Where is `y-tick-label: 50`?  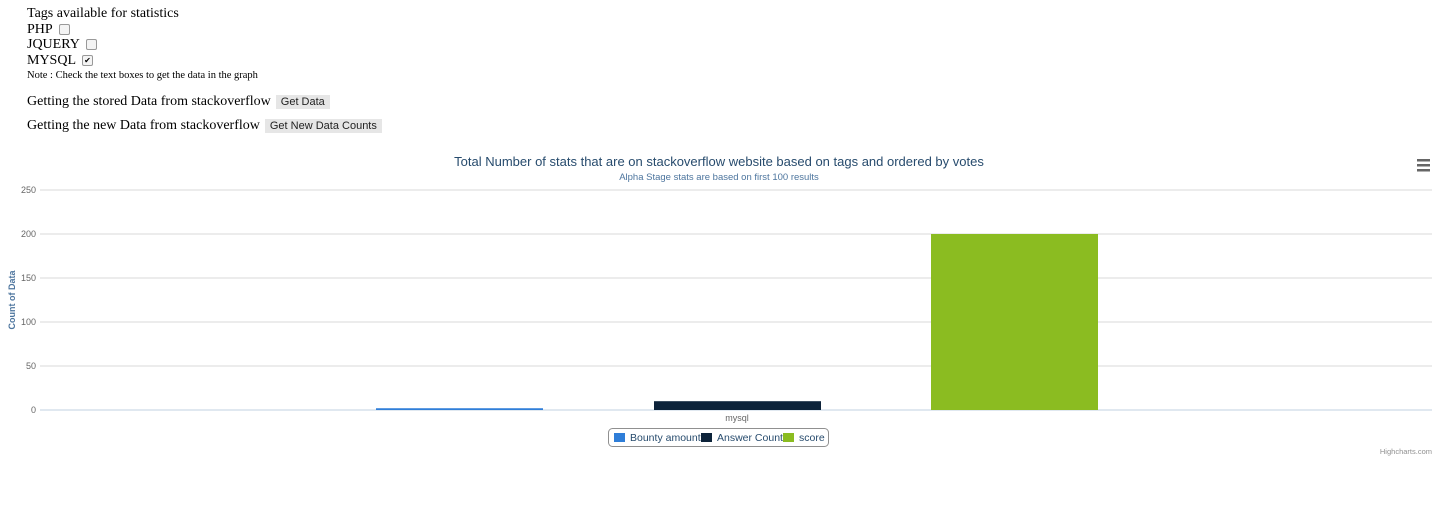 y-tick-label: 50 is located at coordinates (31, 366).